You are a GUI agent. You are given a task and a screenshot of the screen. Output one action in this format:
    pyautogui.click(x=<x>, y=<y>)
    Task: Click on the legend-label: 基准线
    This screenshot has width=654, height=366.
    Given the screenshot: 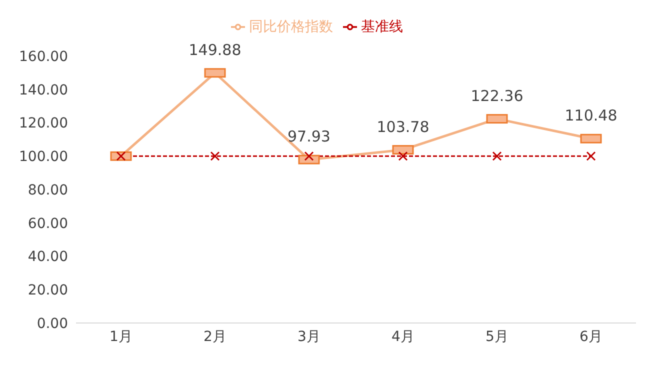 What is the action you would take?
    pyautogui.click(x=382, y=27)
    